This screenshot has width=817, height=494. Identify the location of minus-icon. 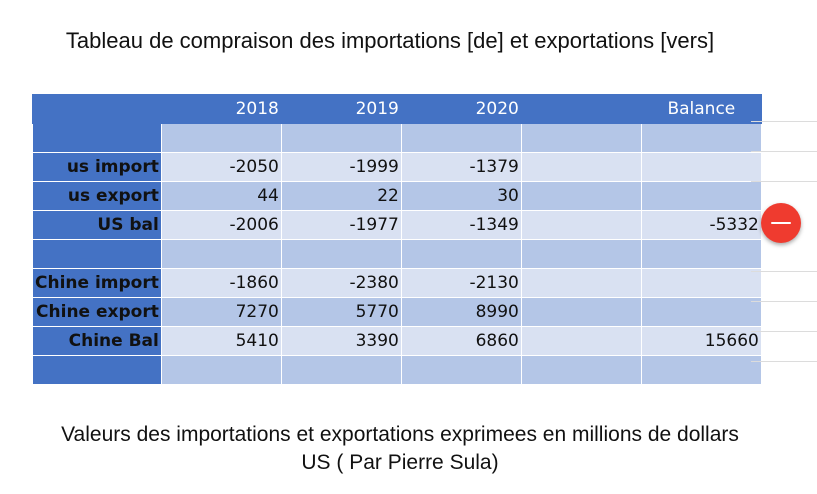
(781, 223).